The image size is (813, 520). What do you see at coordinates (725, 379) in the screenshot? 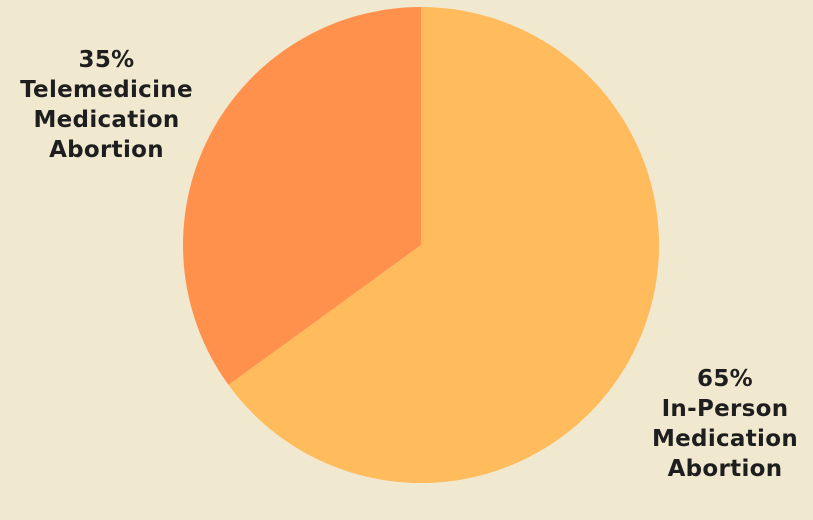
I see `slice-percent-in-person: 65%` at bounding box center [725, 379].